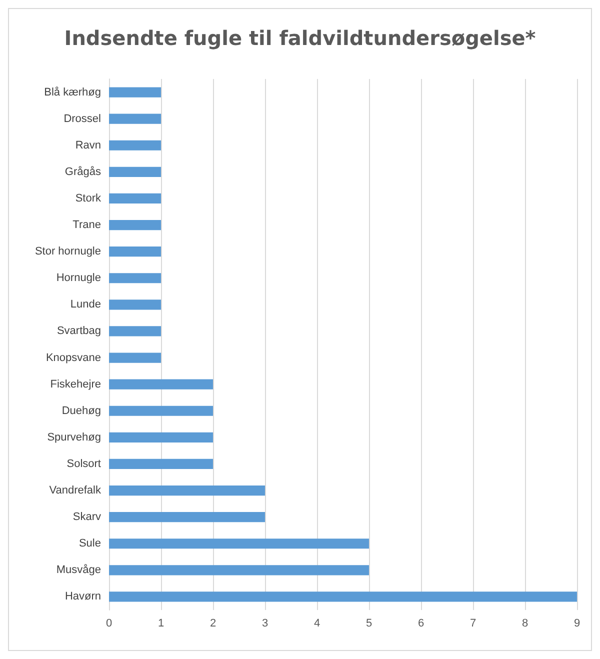 This screenshot has height=659, width=600. Describe the element at coordinates (109, 624) in the screenshot. I see `x-tick-label: 0` at that location.